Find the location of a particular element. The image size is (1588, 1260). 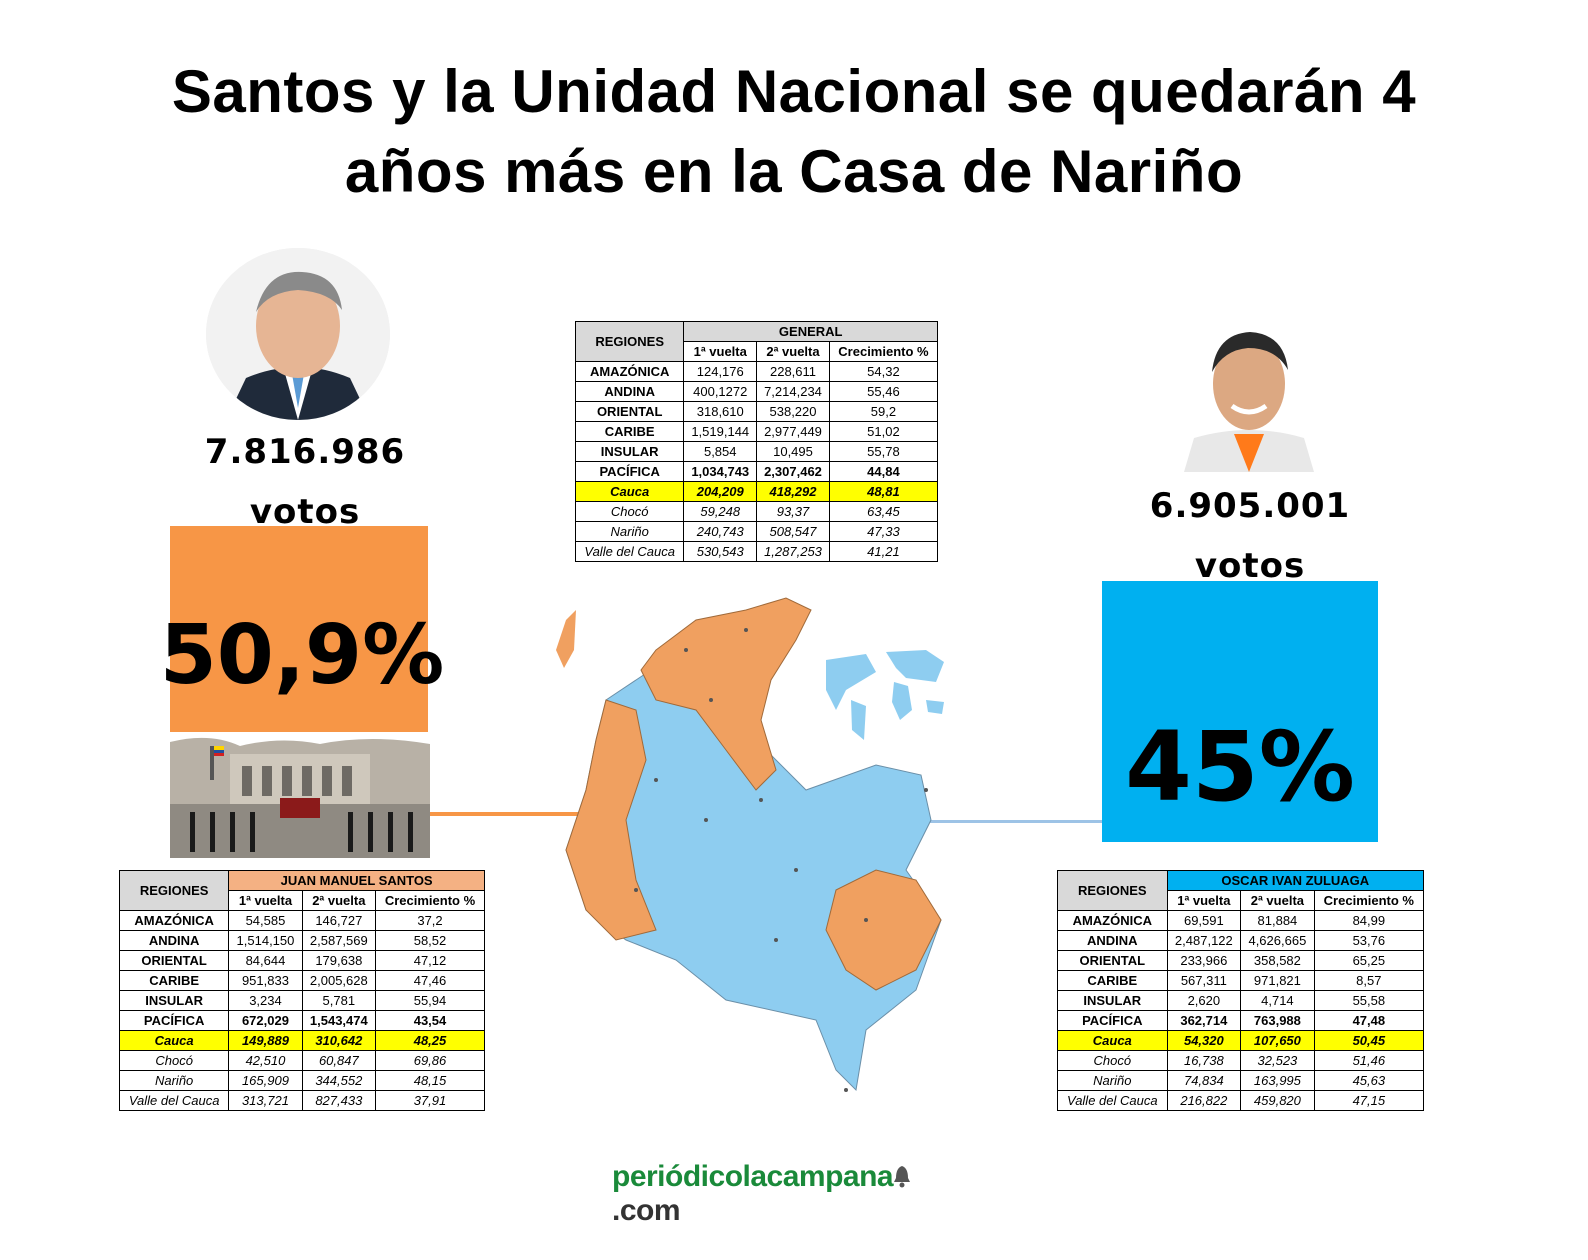

value-cell: 951,833 is located at coordinates (265, 980).